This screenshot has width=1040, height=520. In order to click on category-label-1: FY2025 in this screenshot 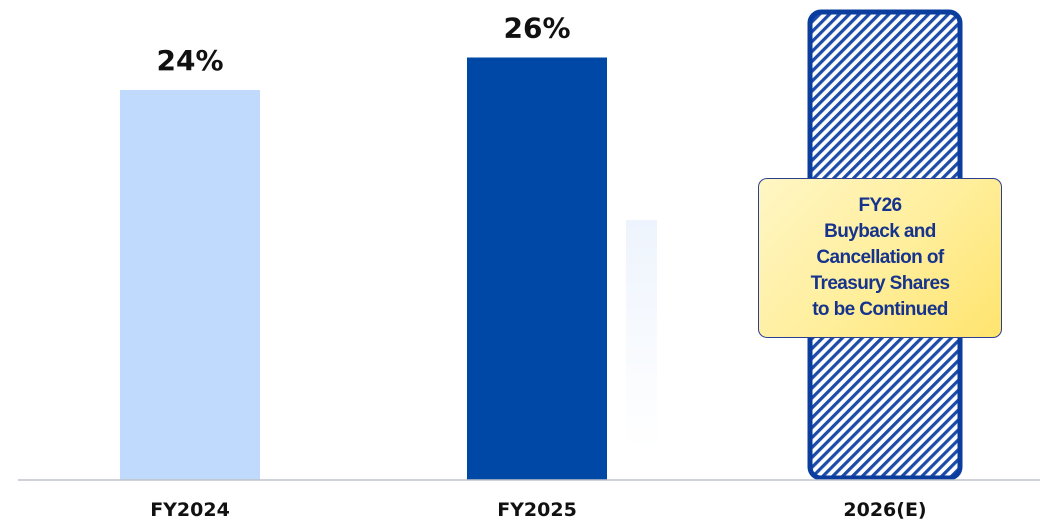, I will do `click(537, 509)`.